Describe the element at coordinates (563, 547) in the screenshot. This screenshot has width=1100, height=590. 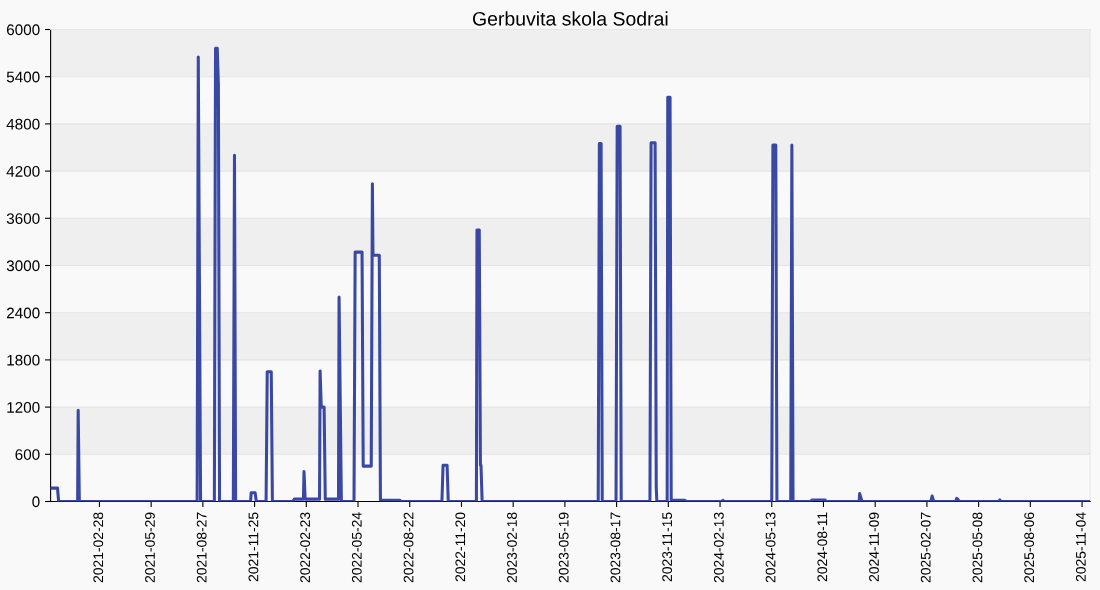
I see `x-tick-label: 2023-05-19` at that location.